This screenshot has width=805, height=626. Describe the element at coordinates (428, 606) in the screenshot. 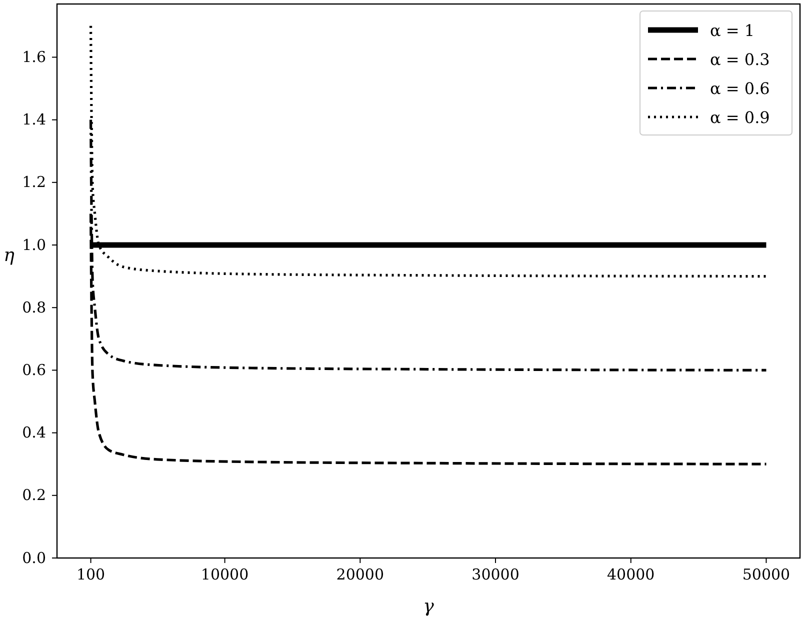

I see `x-axis-title: γ` at that location.